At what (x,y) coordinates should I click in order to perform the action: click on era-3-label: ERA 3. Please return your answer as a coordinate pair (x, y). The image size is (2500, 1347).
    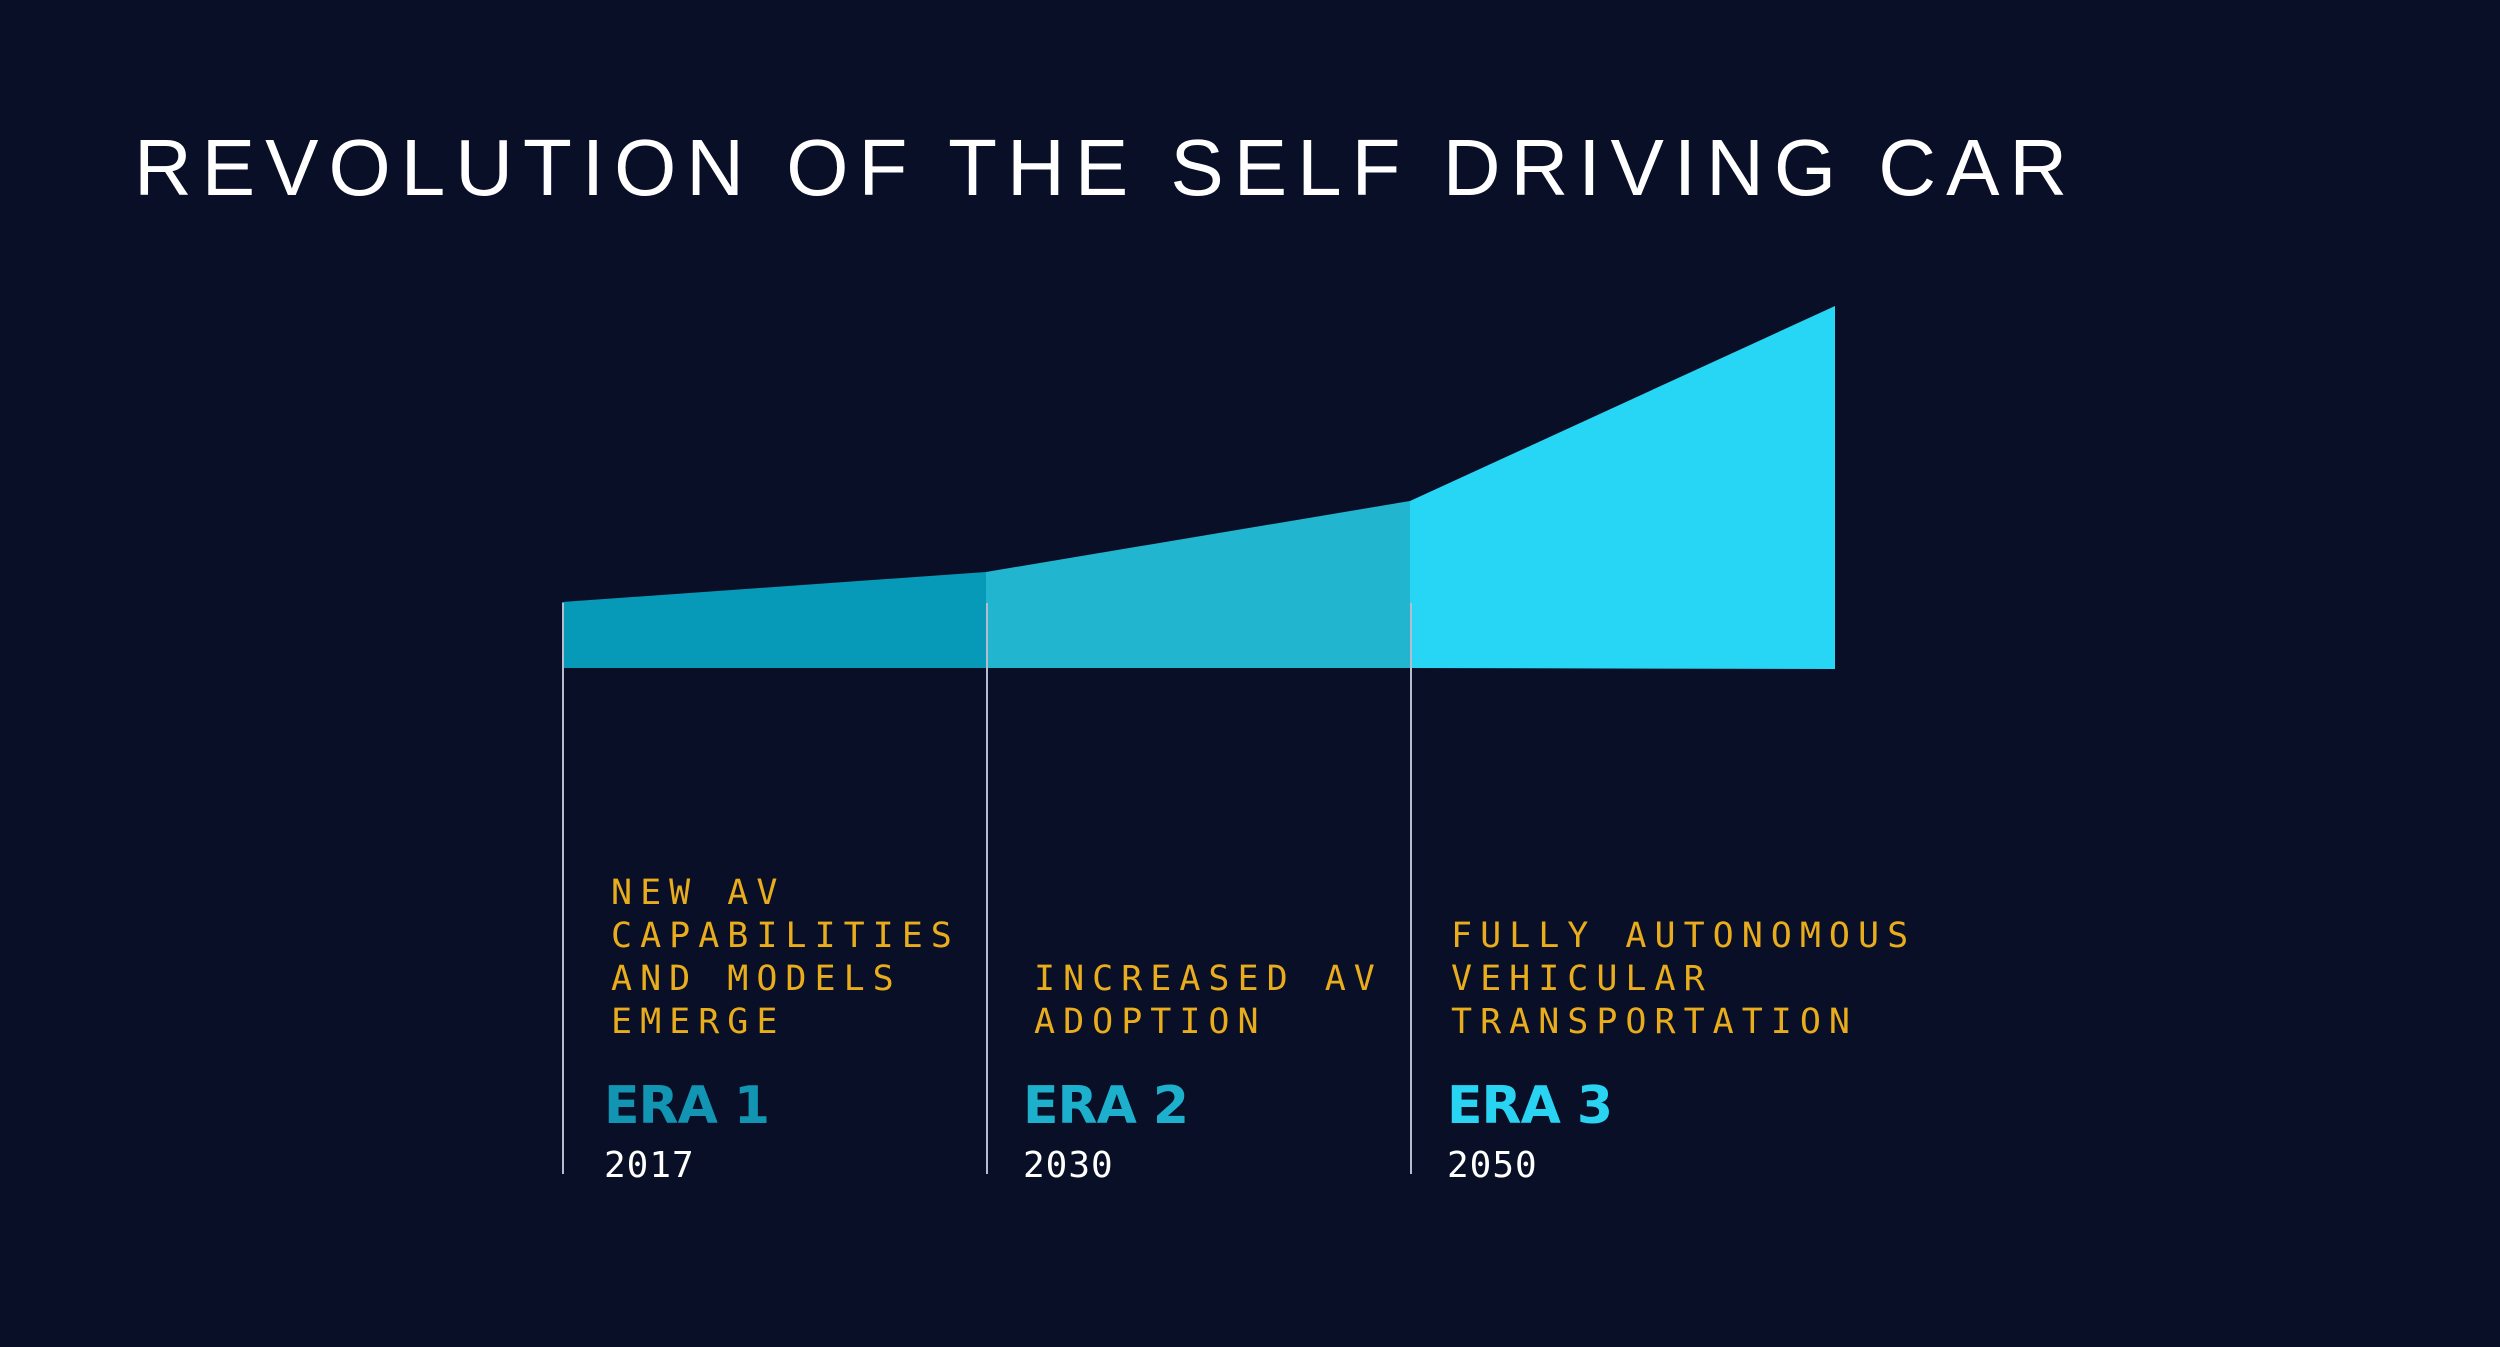
    Looking at the image, I should click on (1530, 1106).